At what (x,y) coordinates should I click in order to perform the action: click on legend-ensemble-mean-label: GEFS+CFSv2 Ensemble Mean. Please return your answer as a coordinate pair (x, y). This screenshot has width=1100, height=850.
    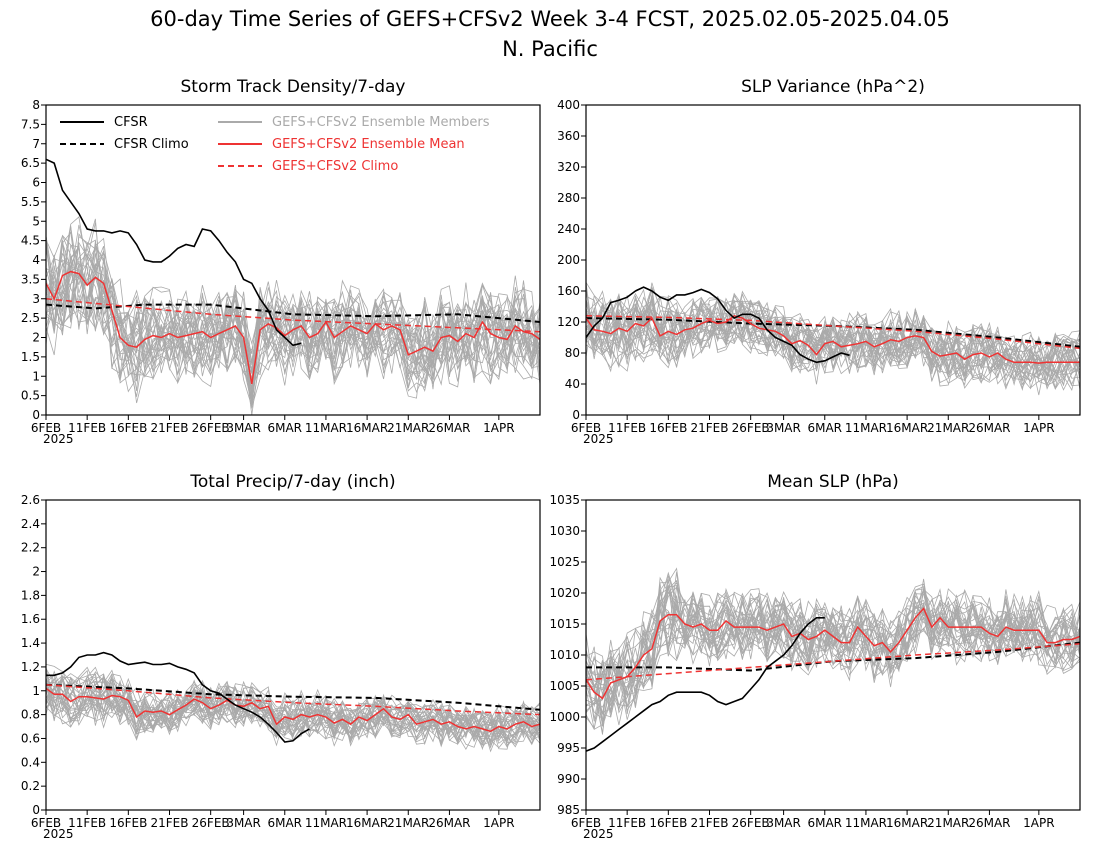
    Looking at the image, I should click on (368, 144).